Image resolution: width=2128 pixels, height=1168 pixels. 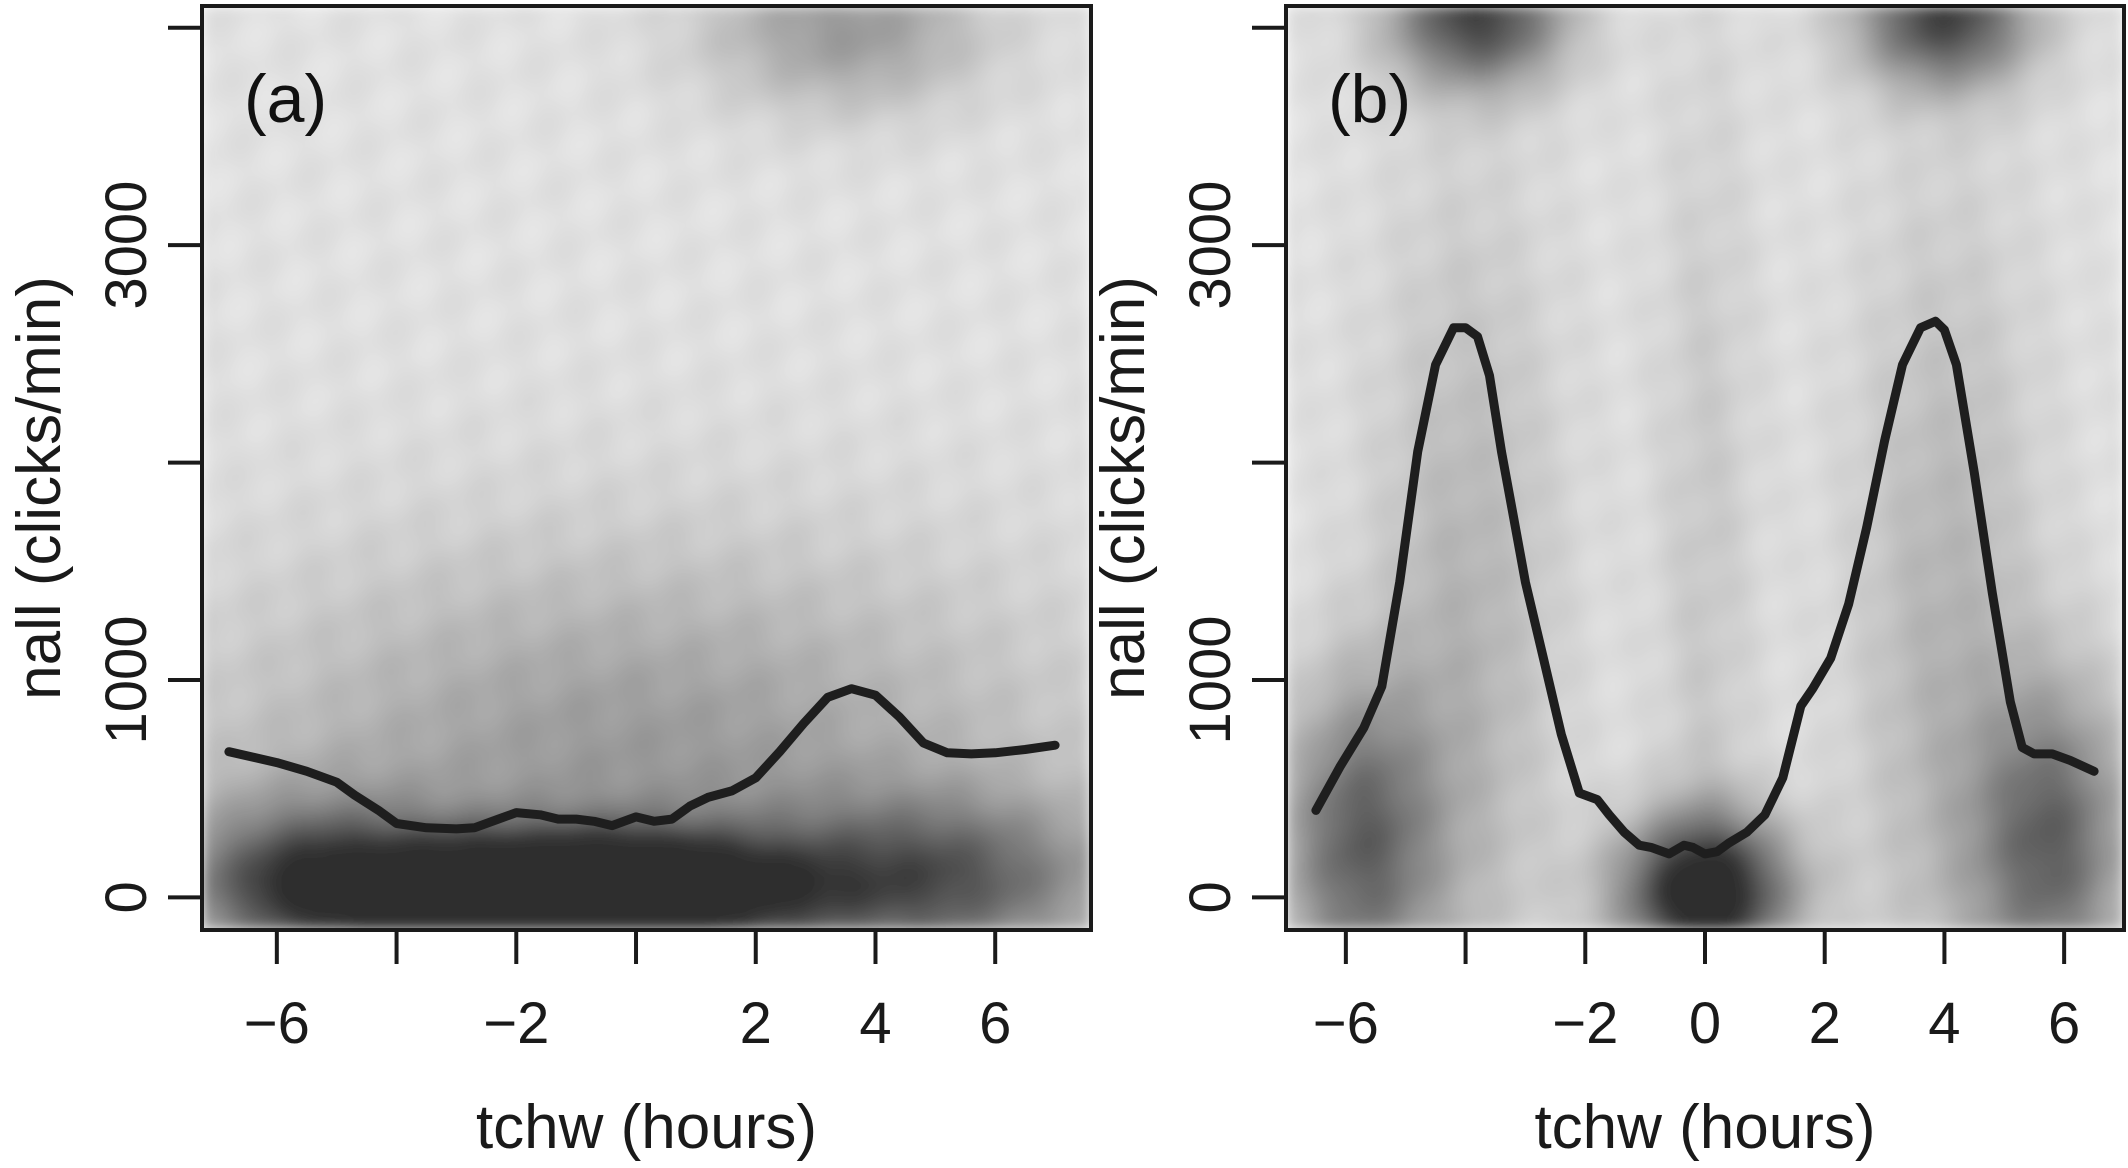 I want to click on panel-label: (a), so click(x=285, y=99).